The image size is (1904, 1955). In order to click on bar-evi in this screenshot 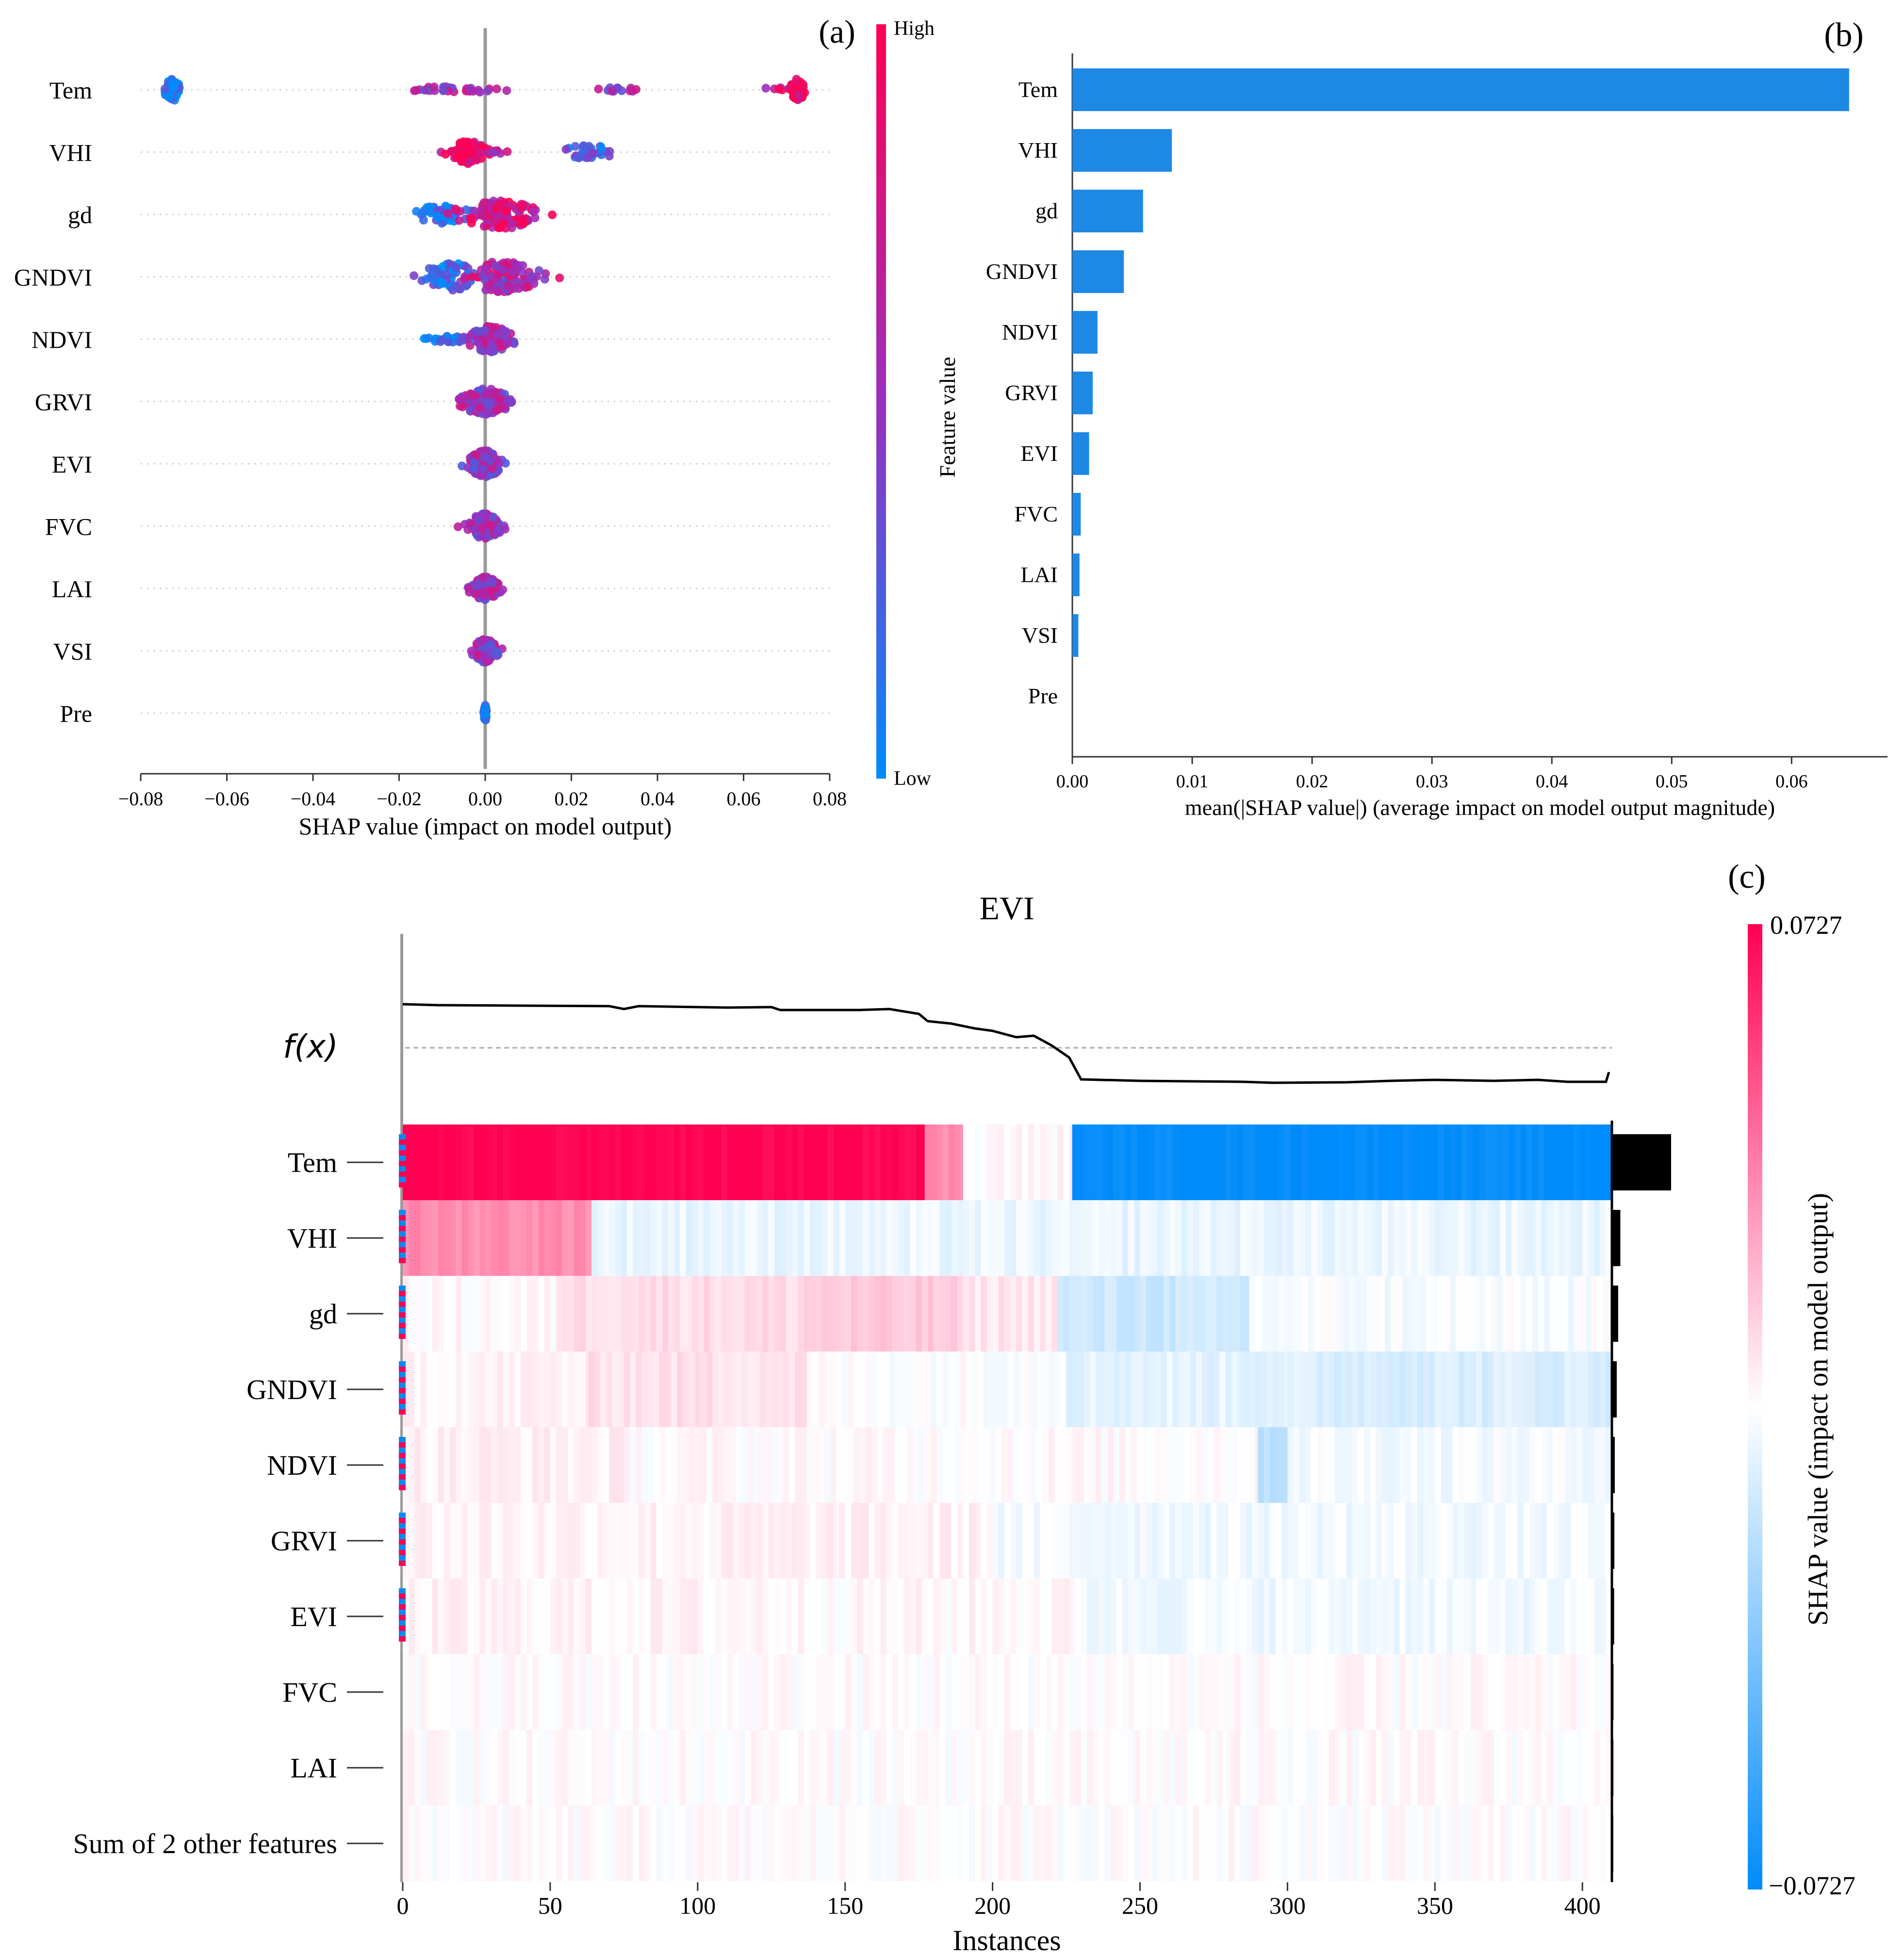, I will do `click(1080, 454)`.